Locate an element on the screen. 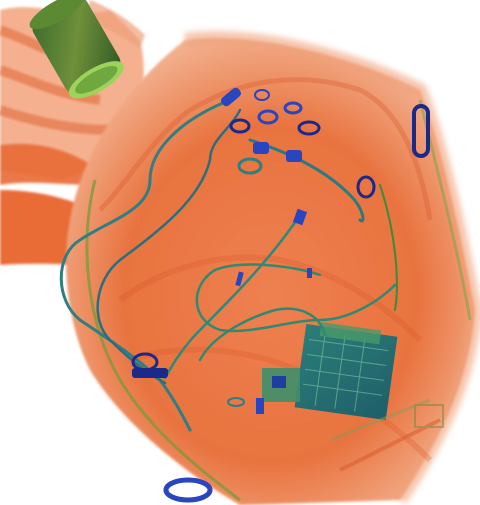 This screenshot has width=480, height=505. bag-seams is located at coordinates (386, 435).